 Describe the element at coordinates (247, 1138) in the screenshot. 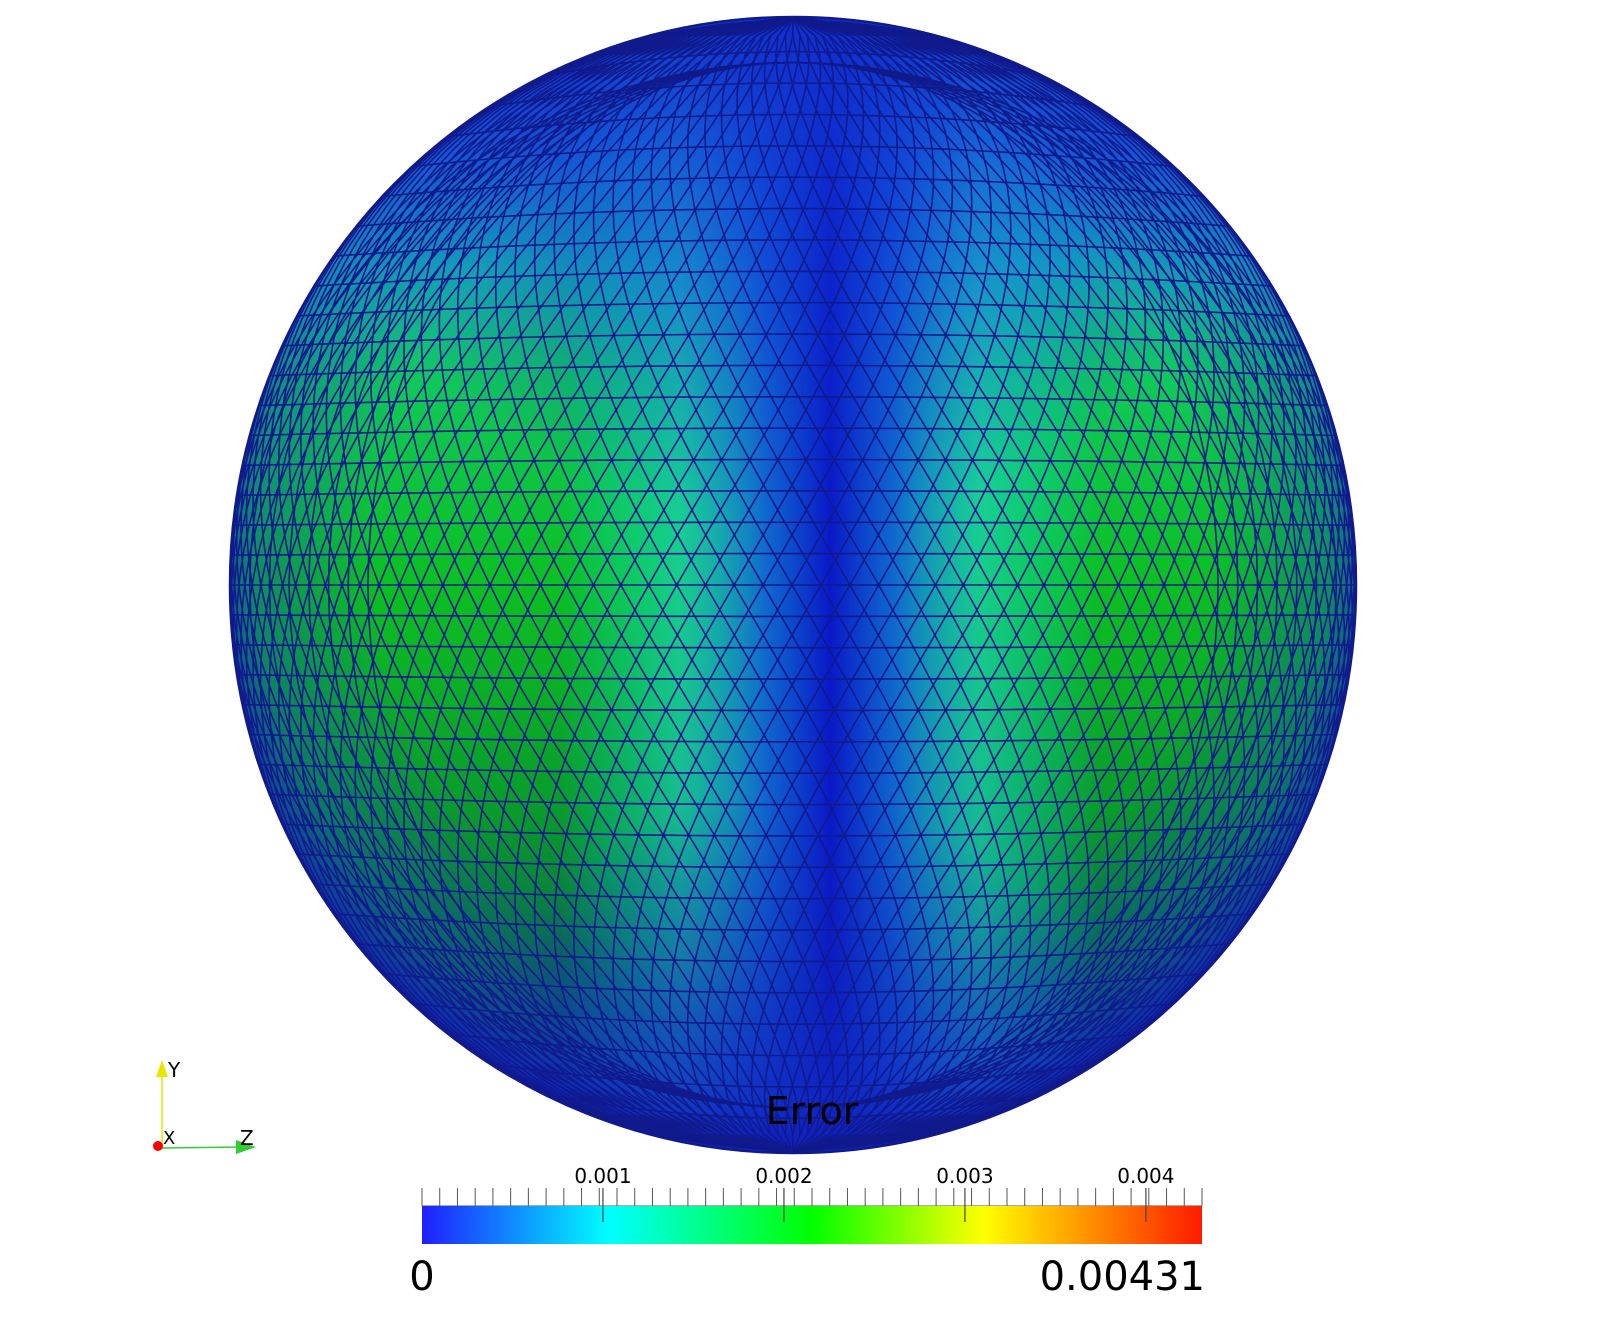

I see `z-axis-label: Z` at that location.